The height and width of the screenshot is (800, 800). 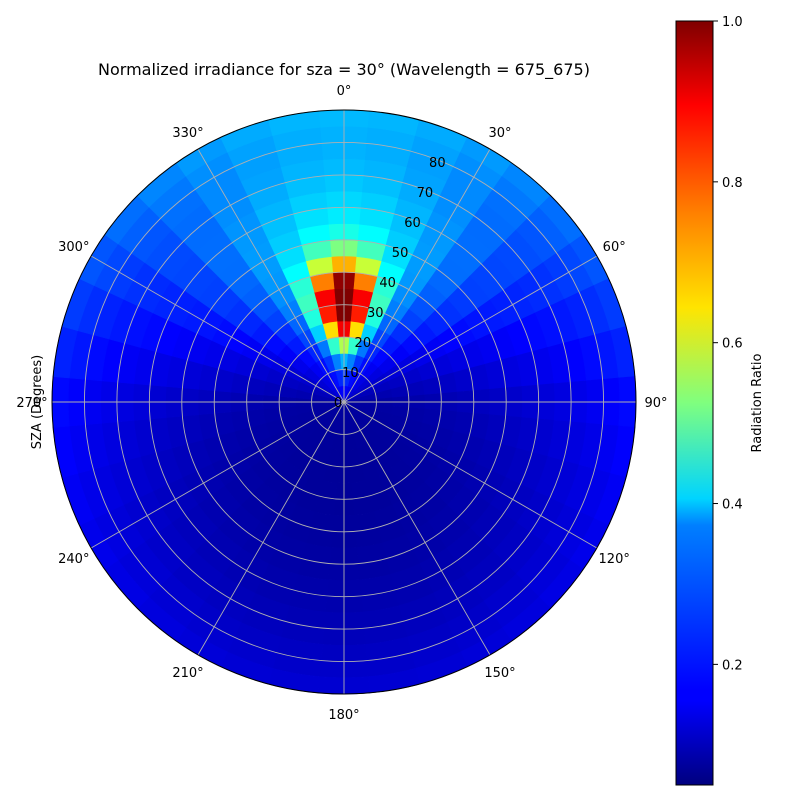 I want to click on colorbar-tick-label: 0.6, so click(x=732, y=344).